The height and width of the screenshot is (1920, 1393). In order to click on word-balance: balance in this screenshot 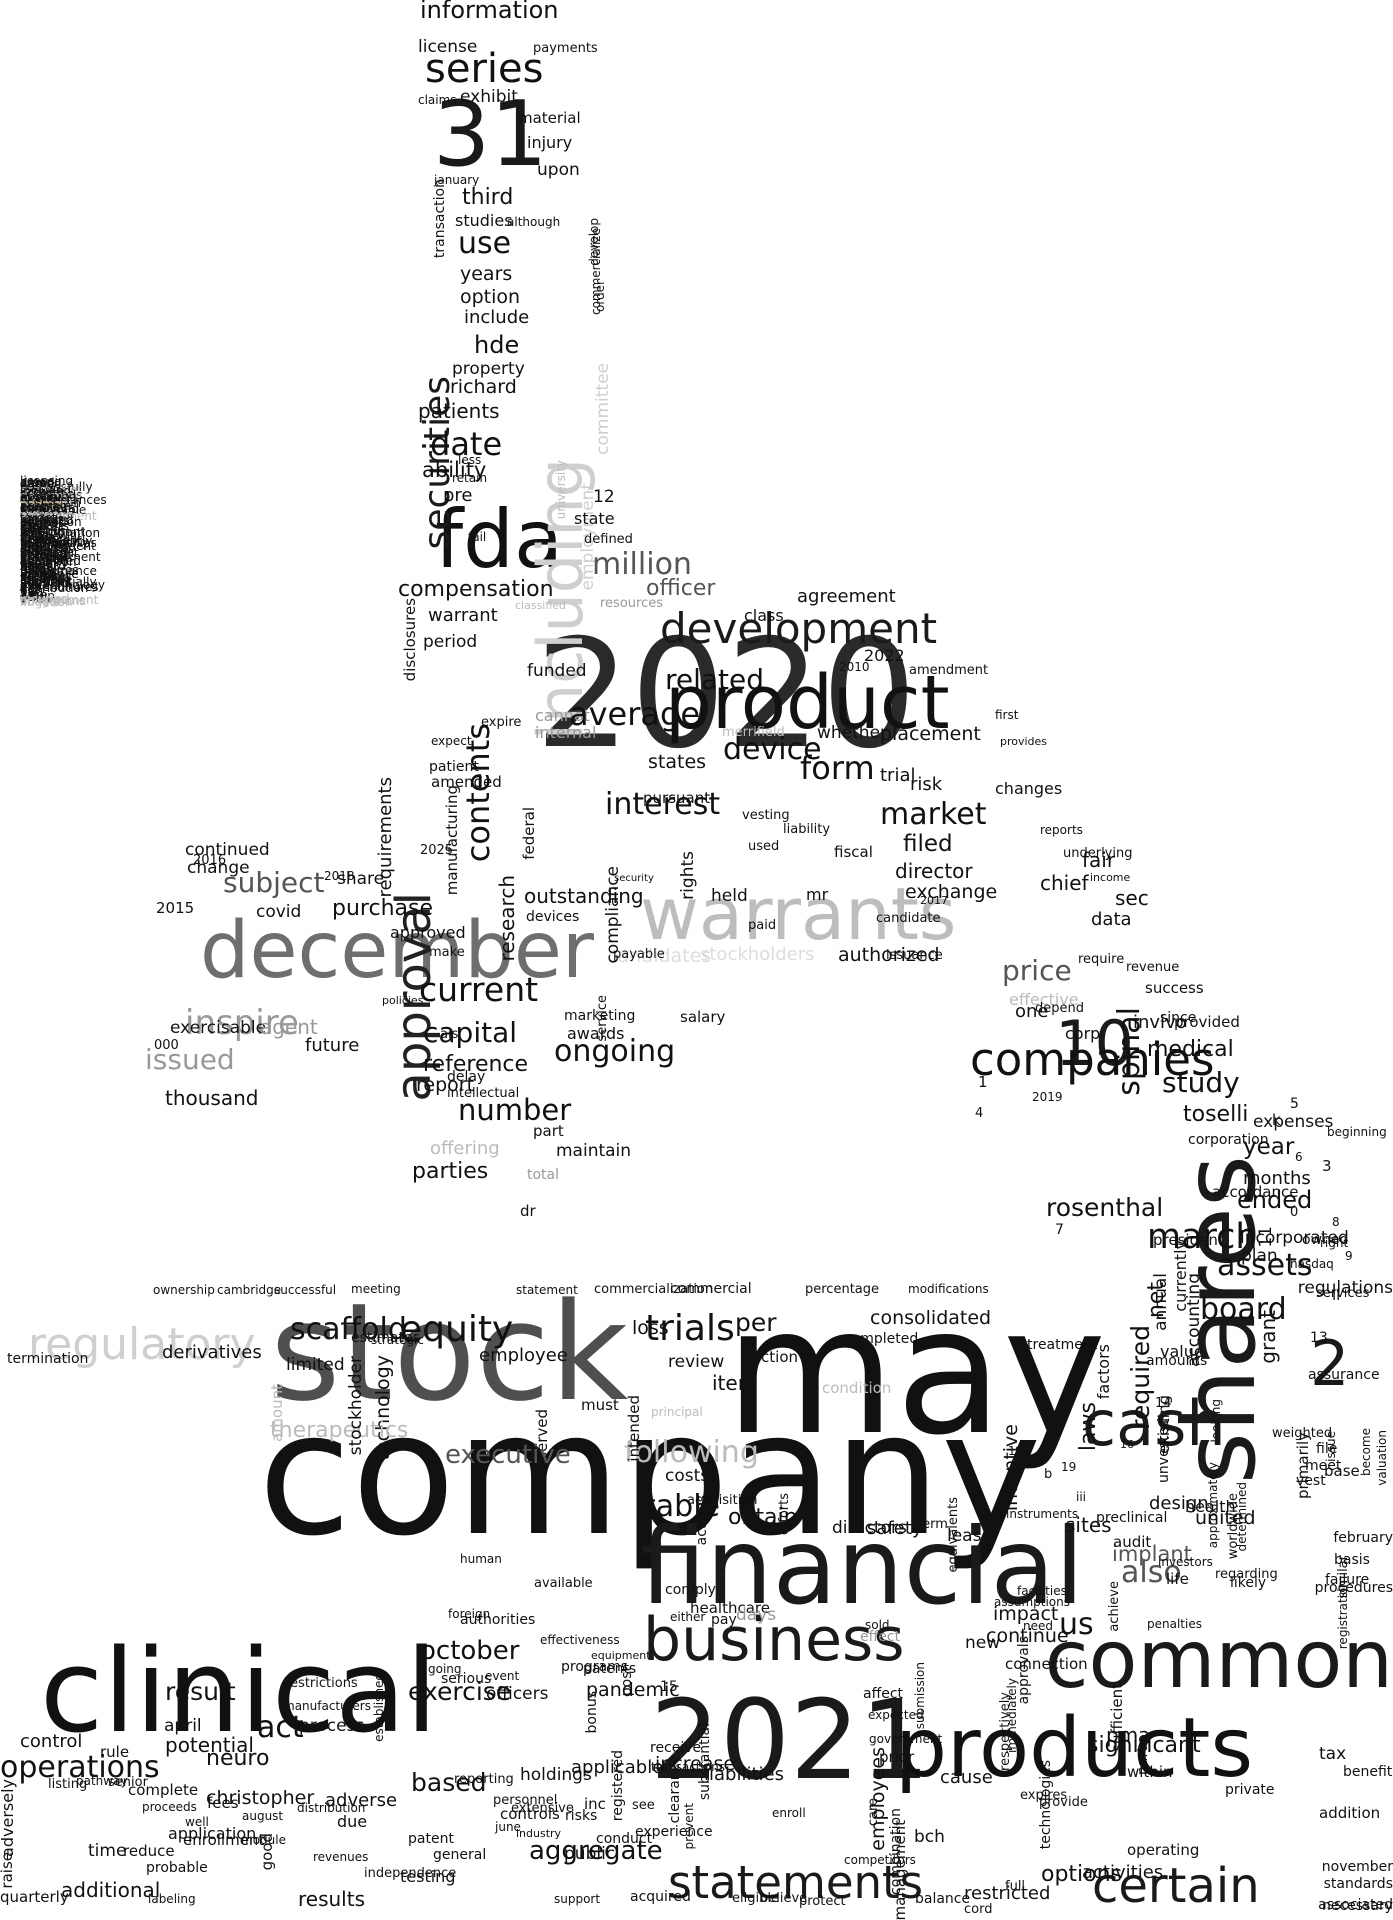, I will do `click(943, 1899)`.